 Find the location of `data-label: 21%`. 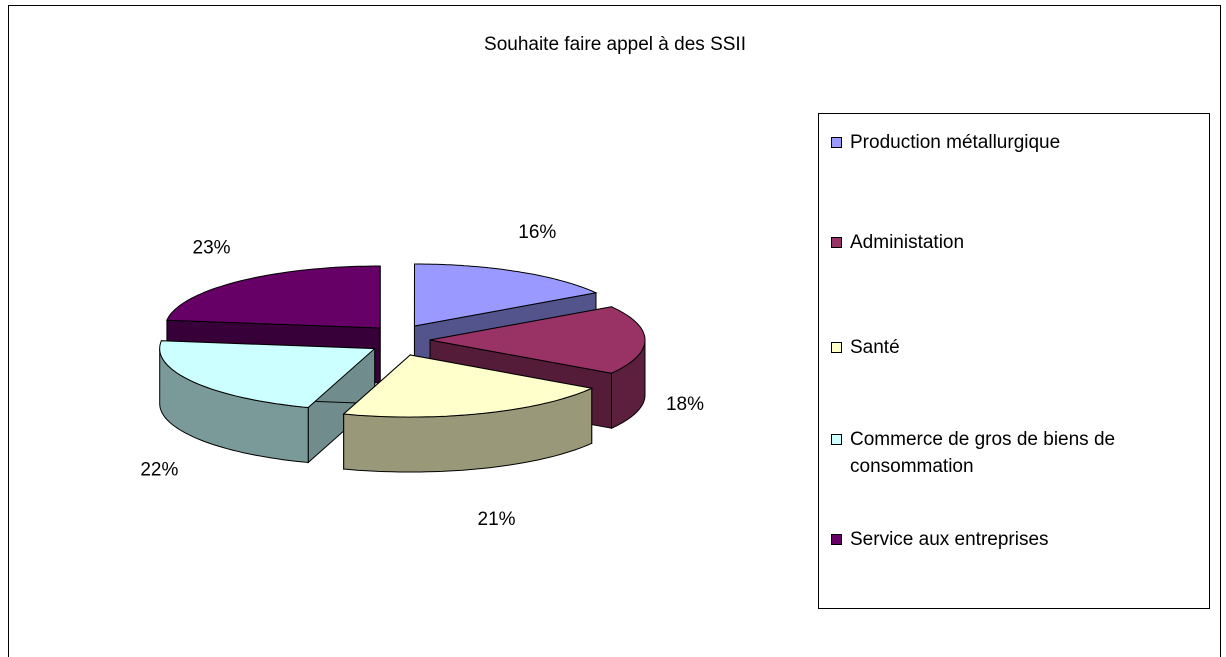

data-label: 21% is located at coordinates (497, 519).